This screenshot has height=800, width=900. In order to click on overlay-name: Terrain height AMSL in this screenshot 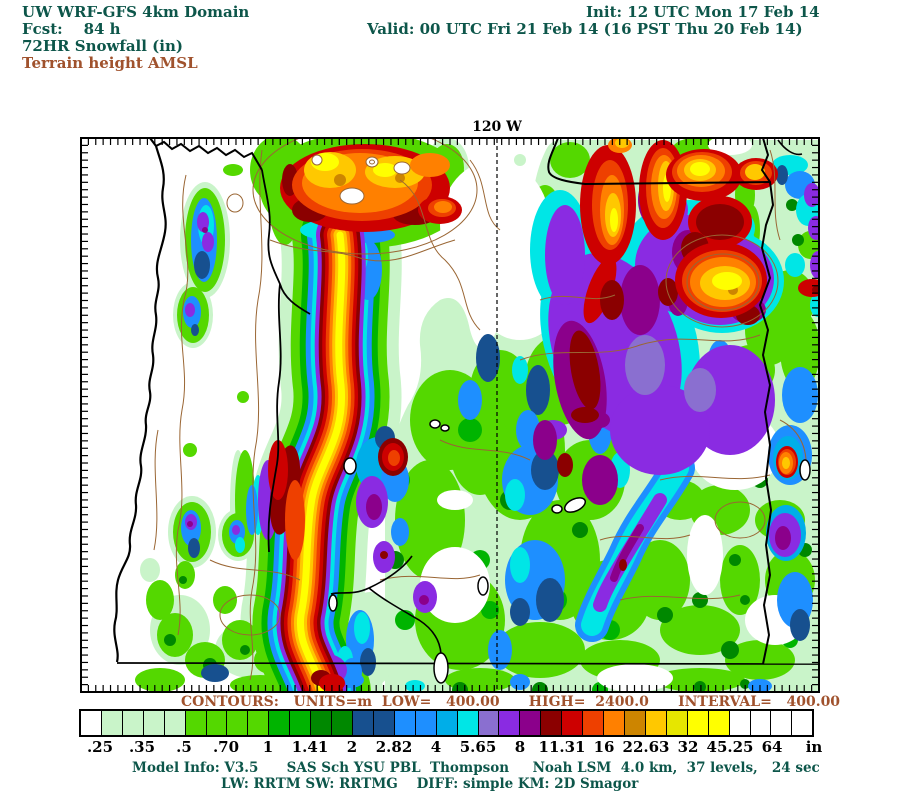, I will do `click(110, 63)`.